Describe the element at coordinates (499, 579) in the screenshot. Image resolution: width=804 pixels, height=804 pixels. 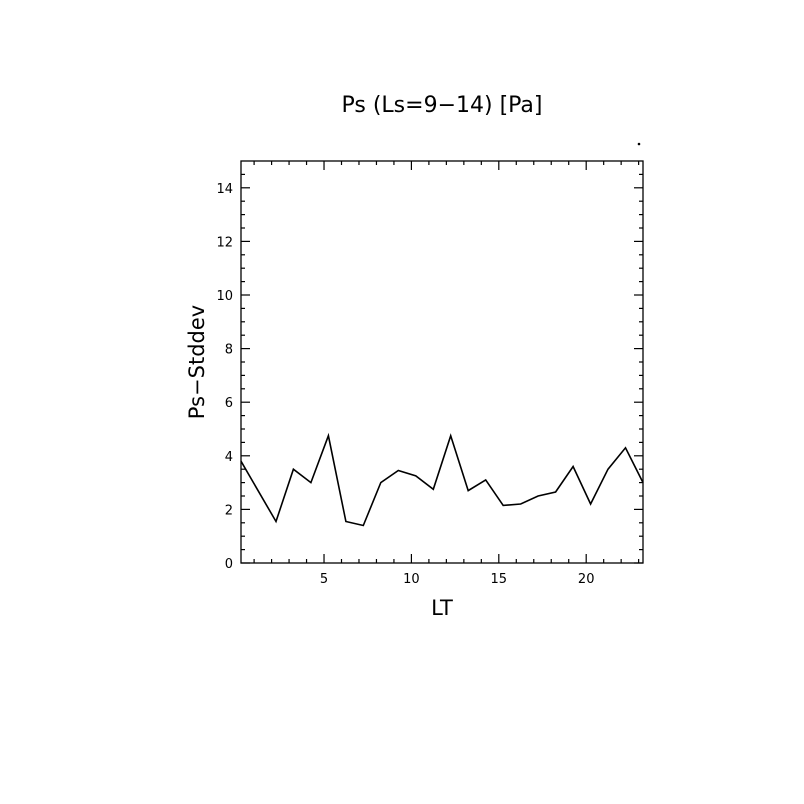
I see `x-tick-label: 15` at that location.